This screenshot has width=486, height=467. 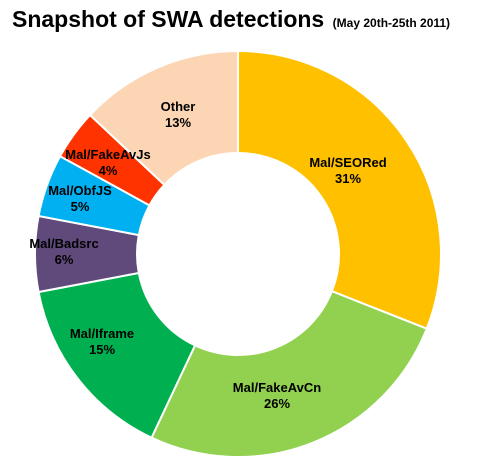 I want to click on slice-label-name: Mal/Iframe, so click(x=102, y=333).